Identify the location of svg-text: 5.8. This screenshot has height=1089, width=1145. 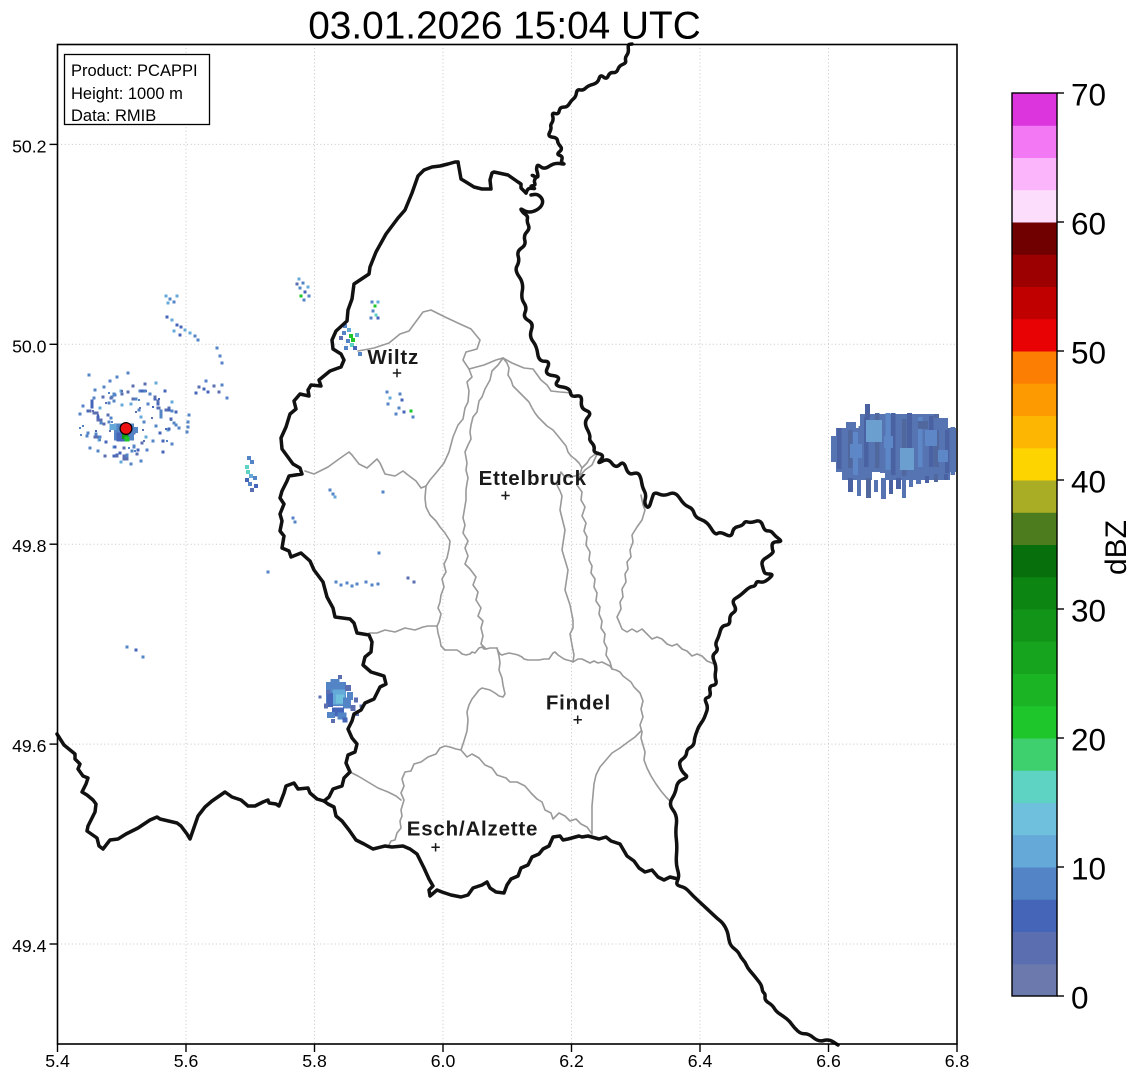
(314, 1061).